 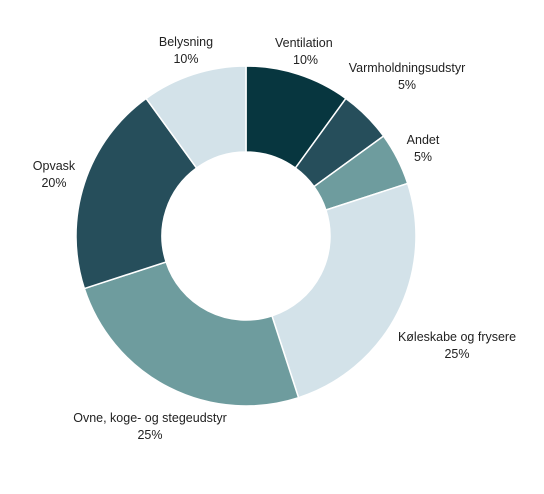 What do you see at coordinates (423, 140) in the screenshot?
I see `slice-label-andet: Andet` at bounding box center [423, 140].